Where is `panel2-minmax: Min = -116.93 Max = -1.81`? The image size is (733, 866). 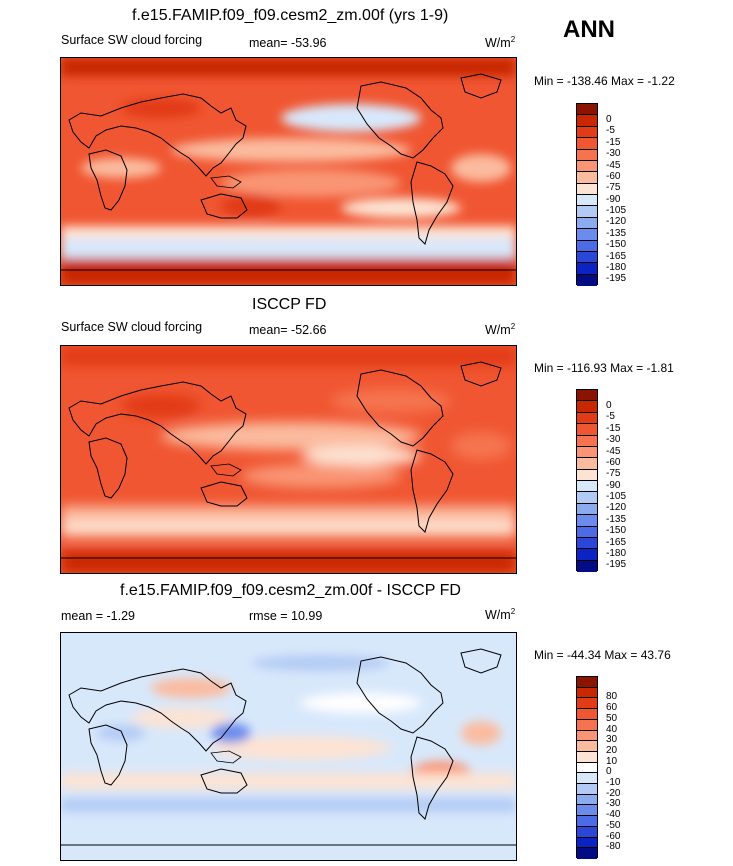 panel2-minmax: Min = -116.93 Max = -1.81 is located at coordinates (604, 368).